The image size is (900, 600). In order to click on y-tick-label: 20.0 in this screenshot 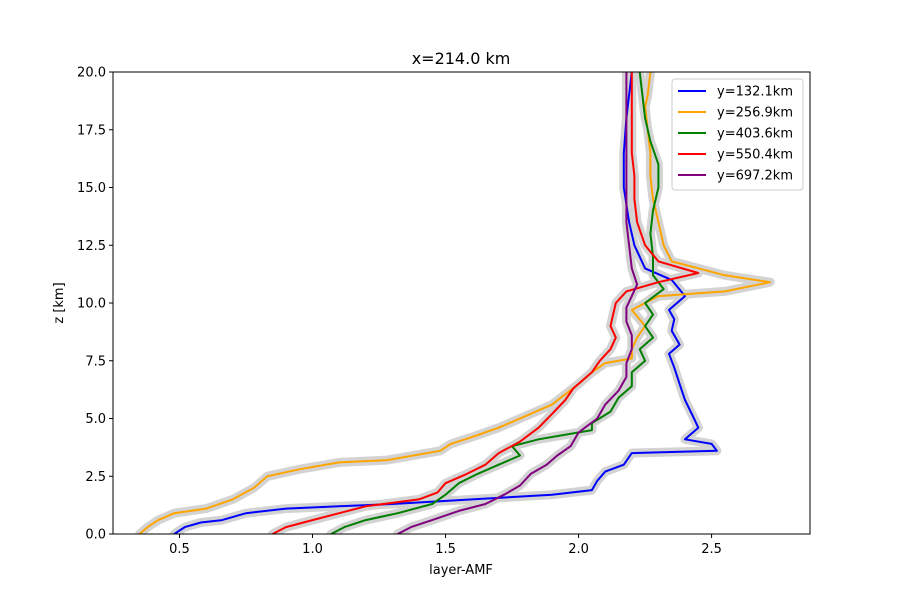, I will do `click(91, 73)`.